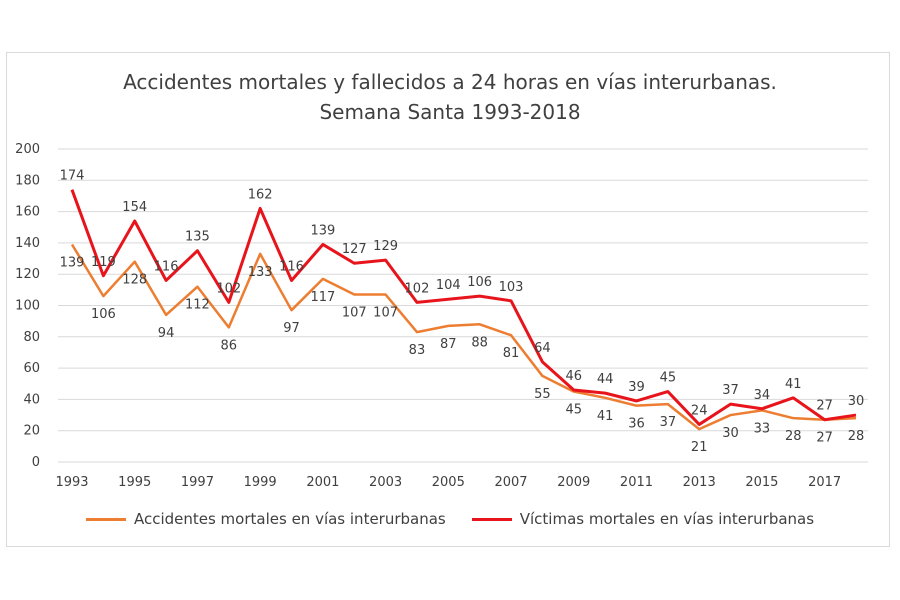  Describe the element at coordinates (636, 387) in the screenshot. I see `data-label-victimas: 39` at that location.